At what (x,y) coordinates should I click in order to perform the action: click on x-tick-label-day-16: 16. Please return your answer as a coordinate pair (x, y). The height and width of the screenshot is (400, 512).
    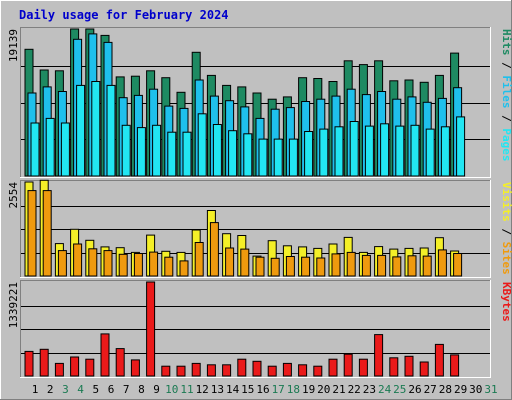
    Looking at the image, I should click on (262, 389).